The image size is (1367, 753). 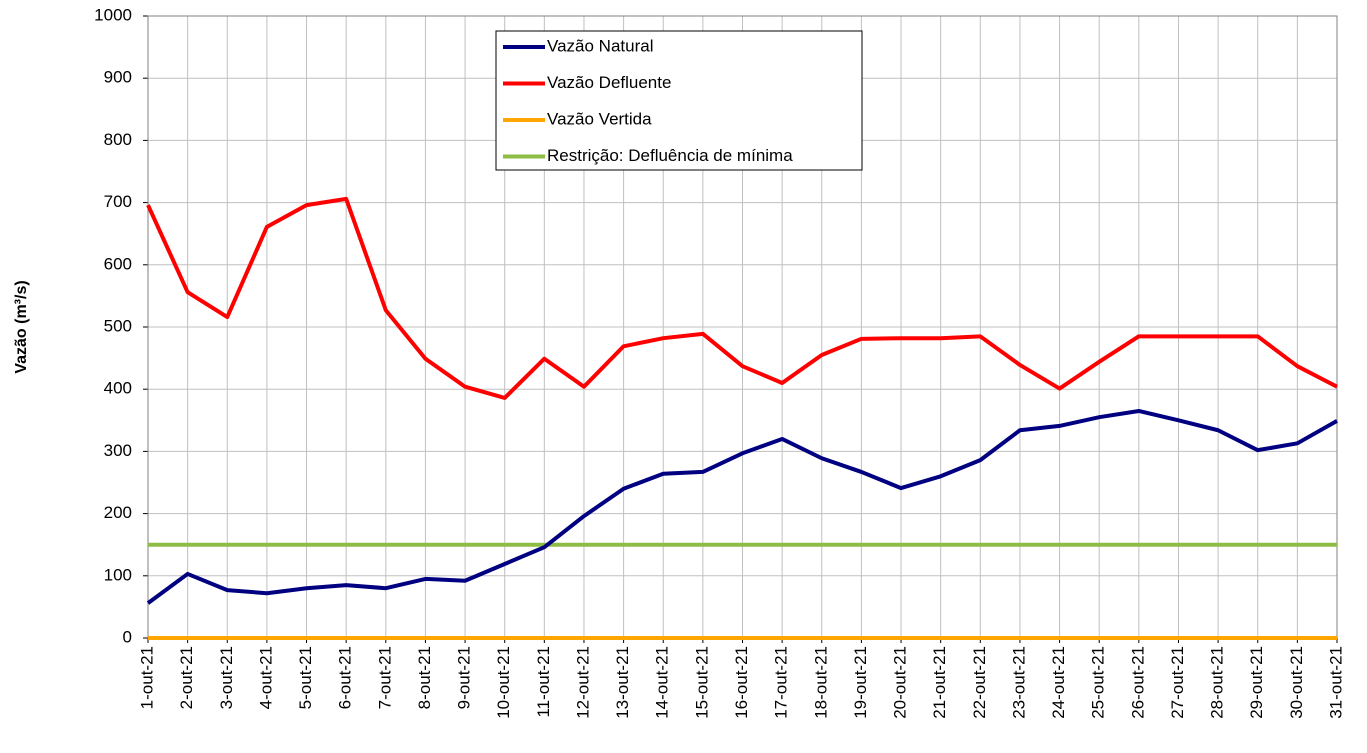 I want to click on x-tick-label: 30-out-21, so click(x=1296, y=682).